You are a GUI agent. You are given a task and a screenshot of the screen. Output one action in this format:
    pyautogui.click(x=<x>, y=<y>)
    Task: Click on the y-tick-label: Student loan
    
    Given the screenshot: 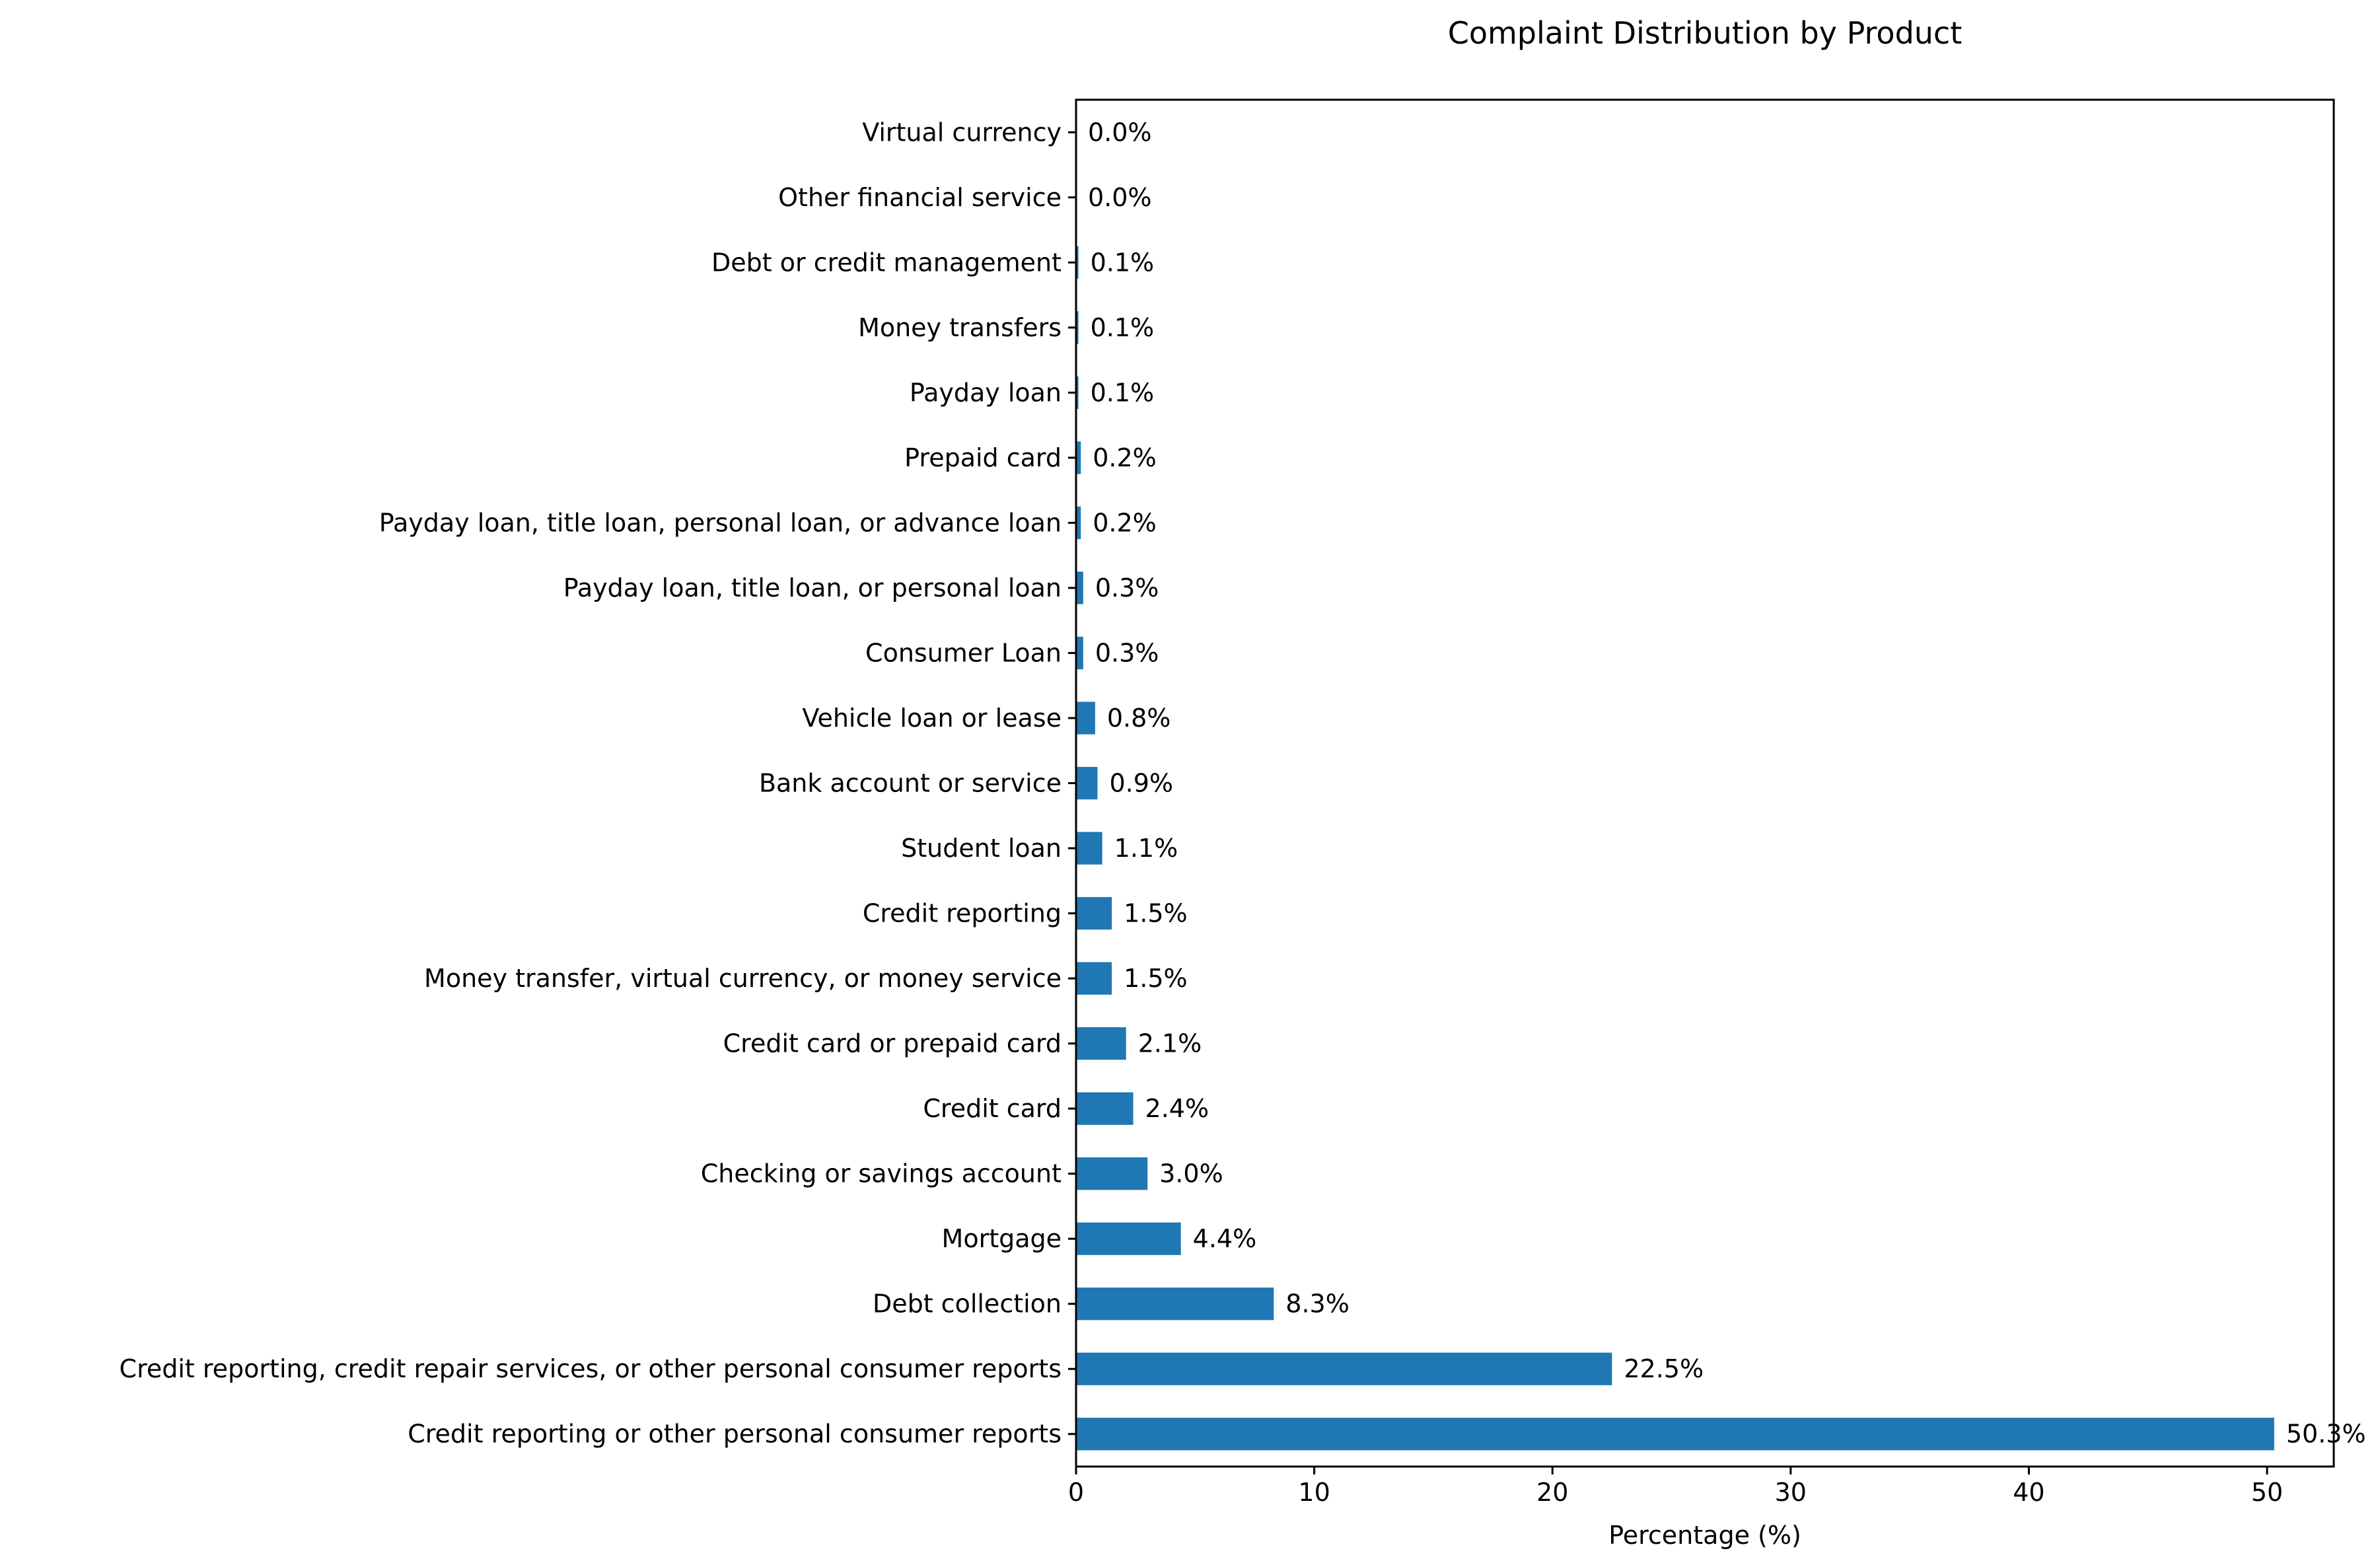 What is the action you would take?
    pyautogui.click(x=981, y=849)
    